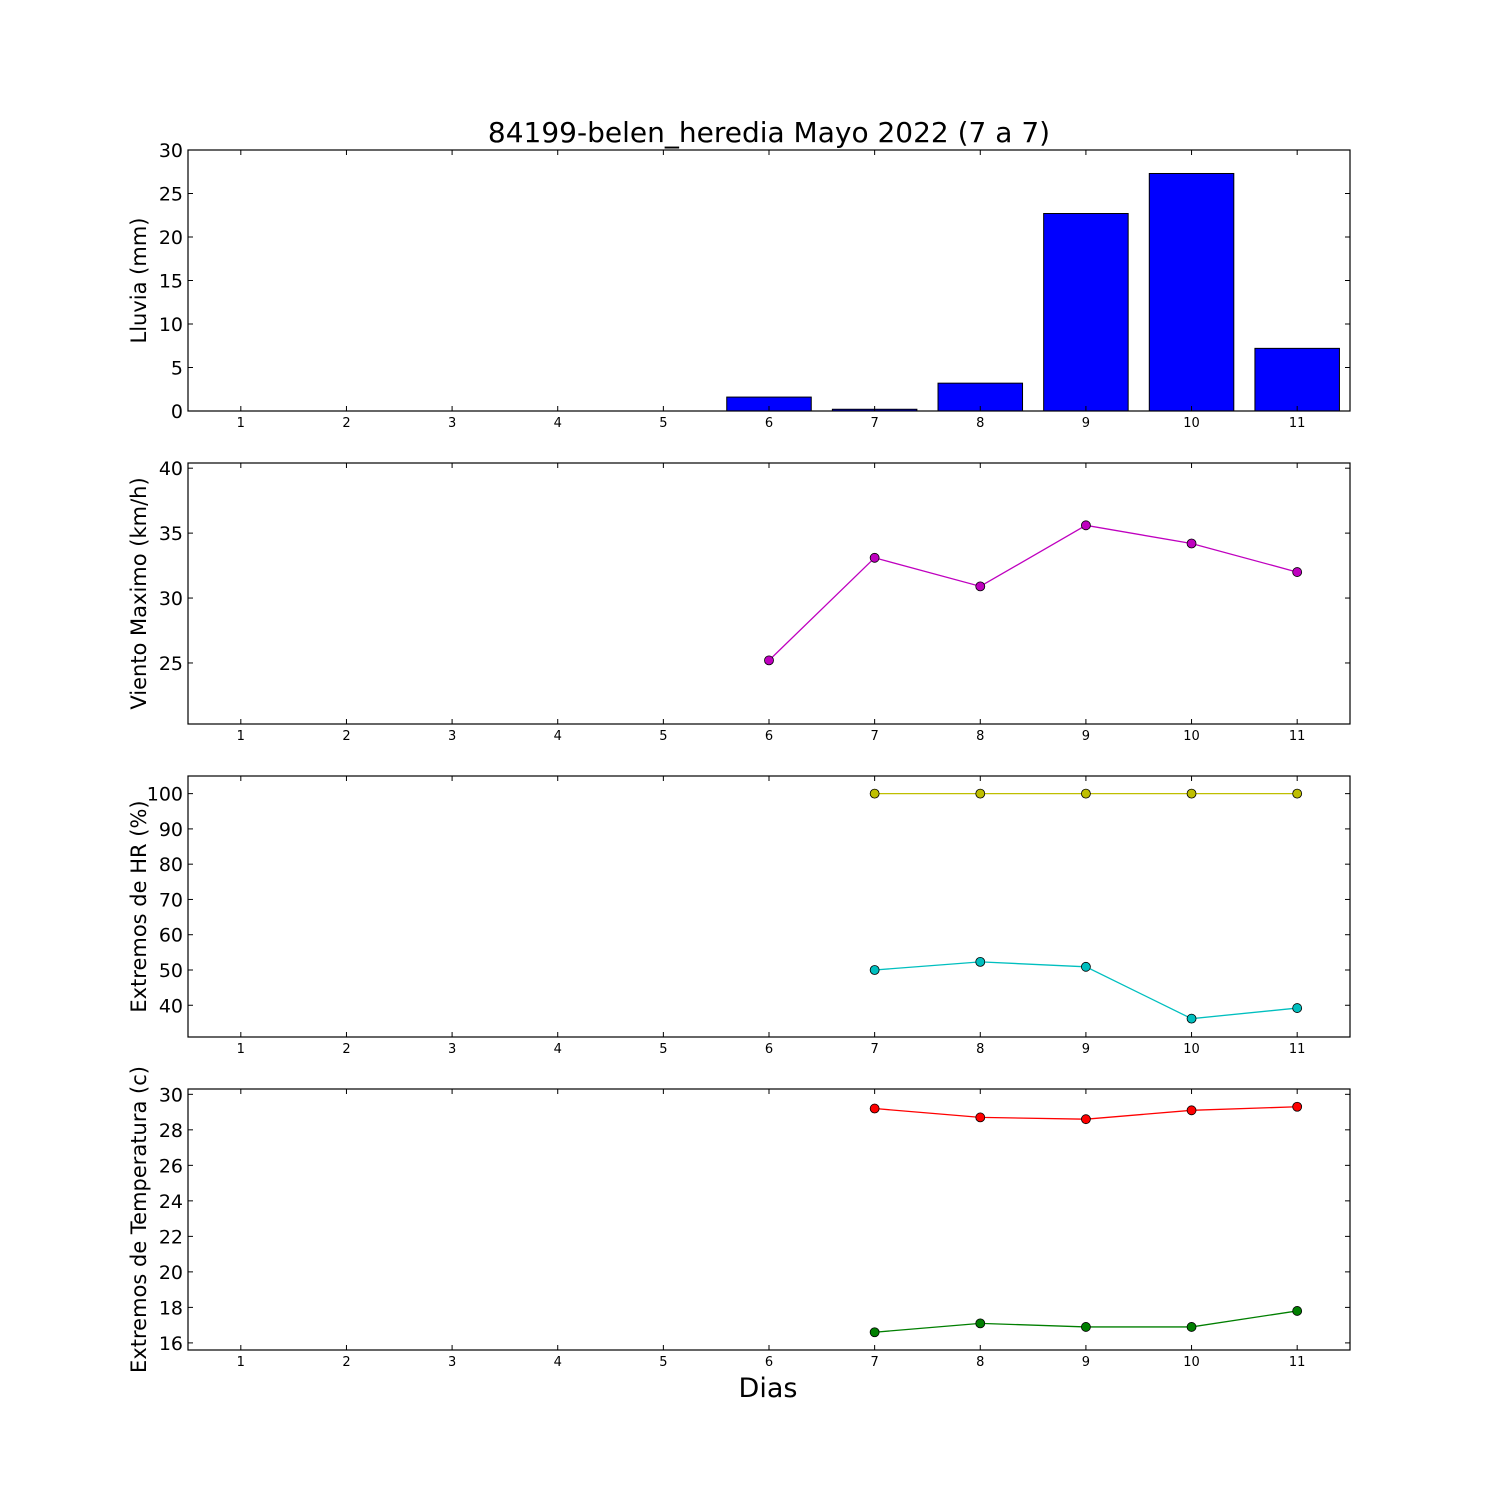  I want to click on y-tick-label: 50, so click(171, 971).